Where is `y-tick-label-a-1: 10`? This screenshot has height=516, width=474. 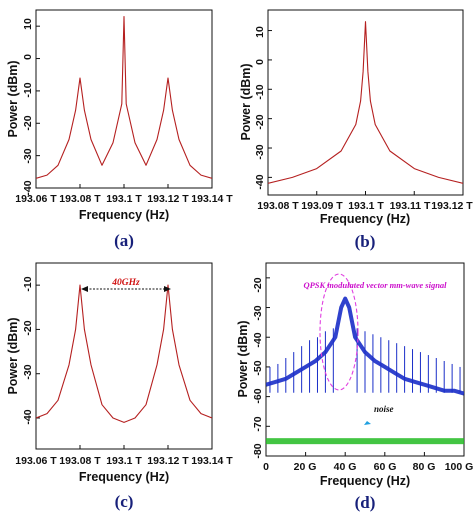 y-tick-label-a-1: 10 is located at coordinates (28, 24).